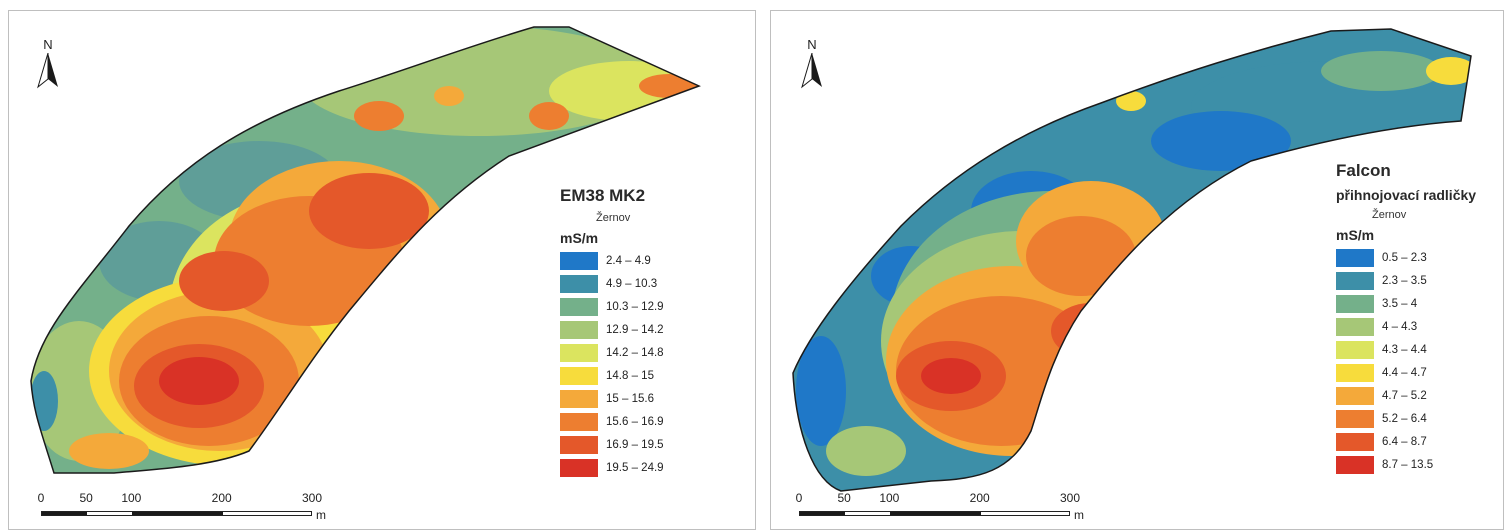  I want to click on legend-item: 4.4 – 4.7, so click(1406, 372).